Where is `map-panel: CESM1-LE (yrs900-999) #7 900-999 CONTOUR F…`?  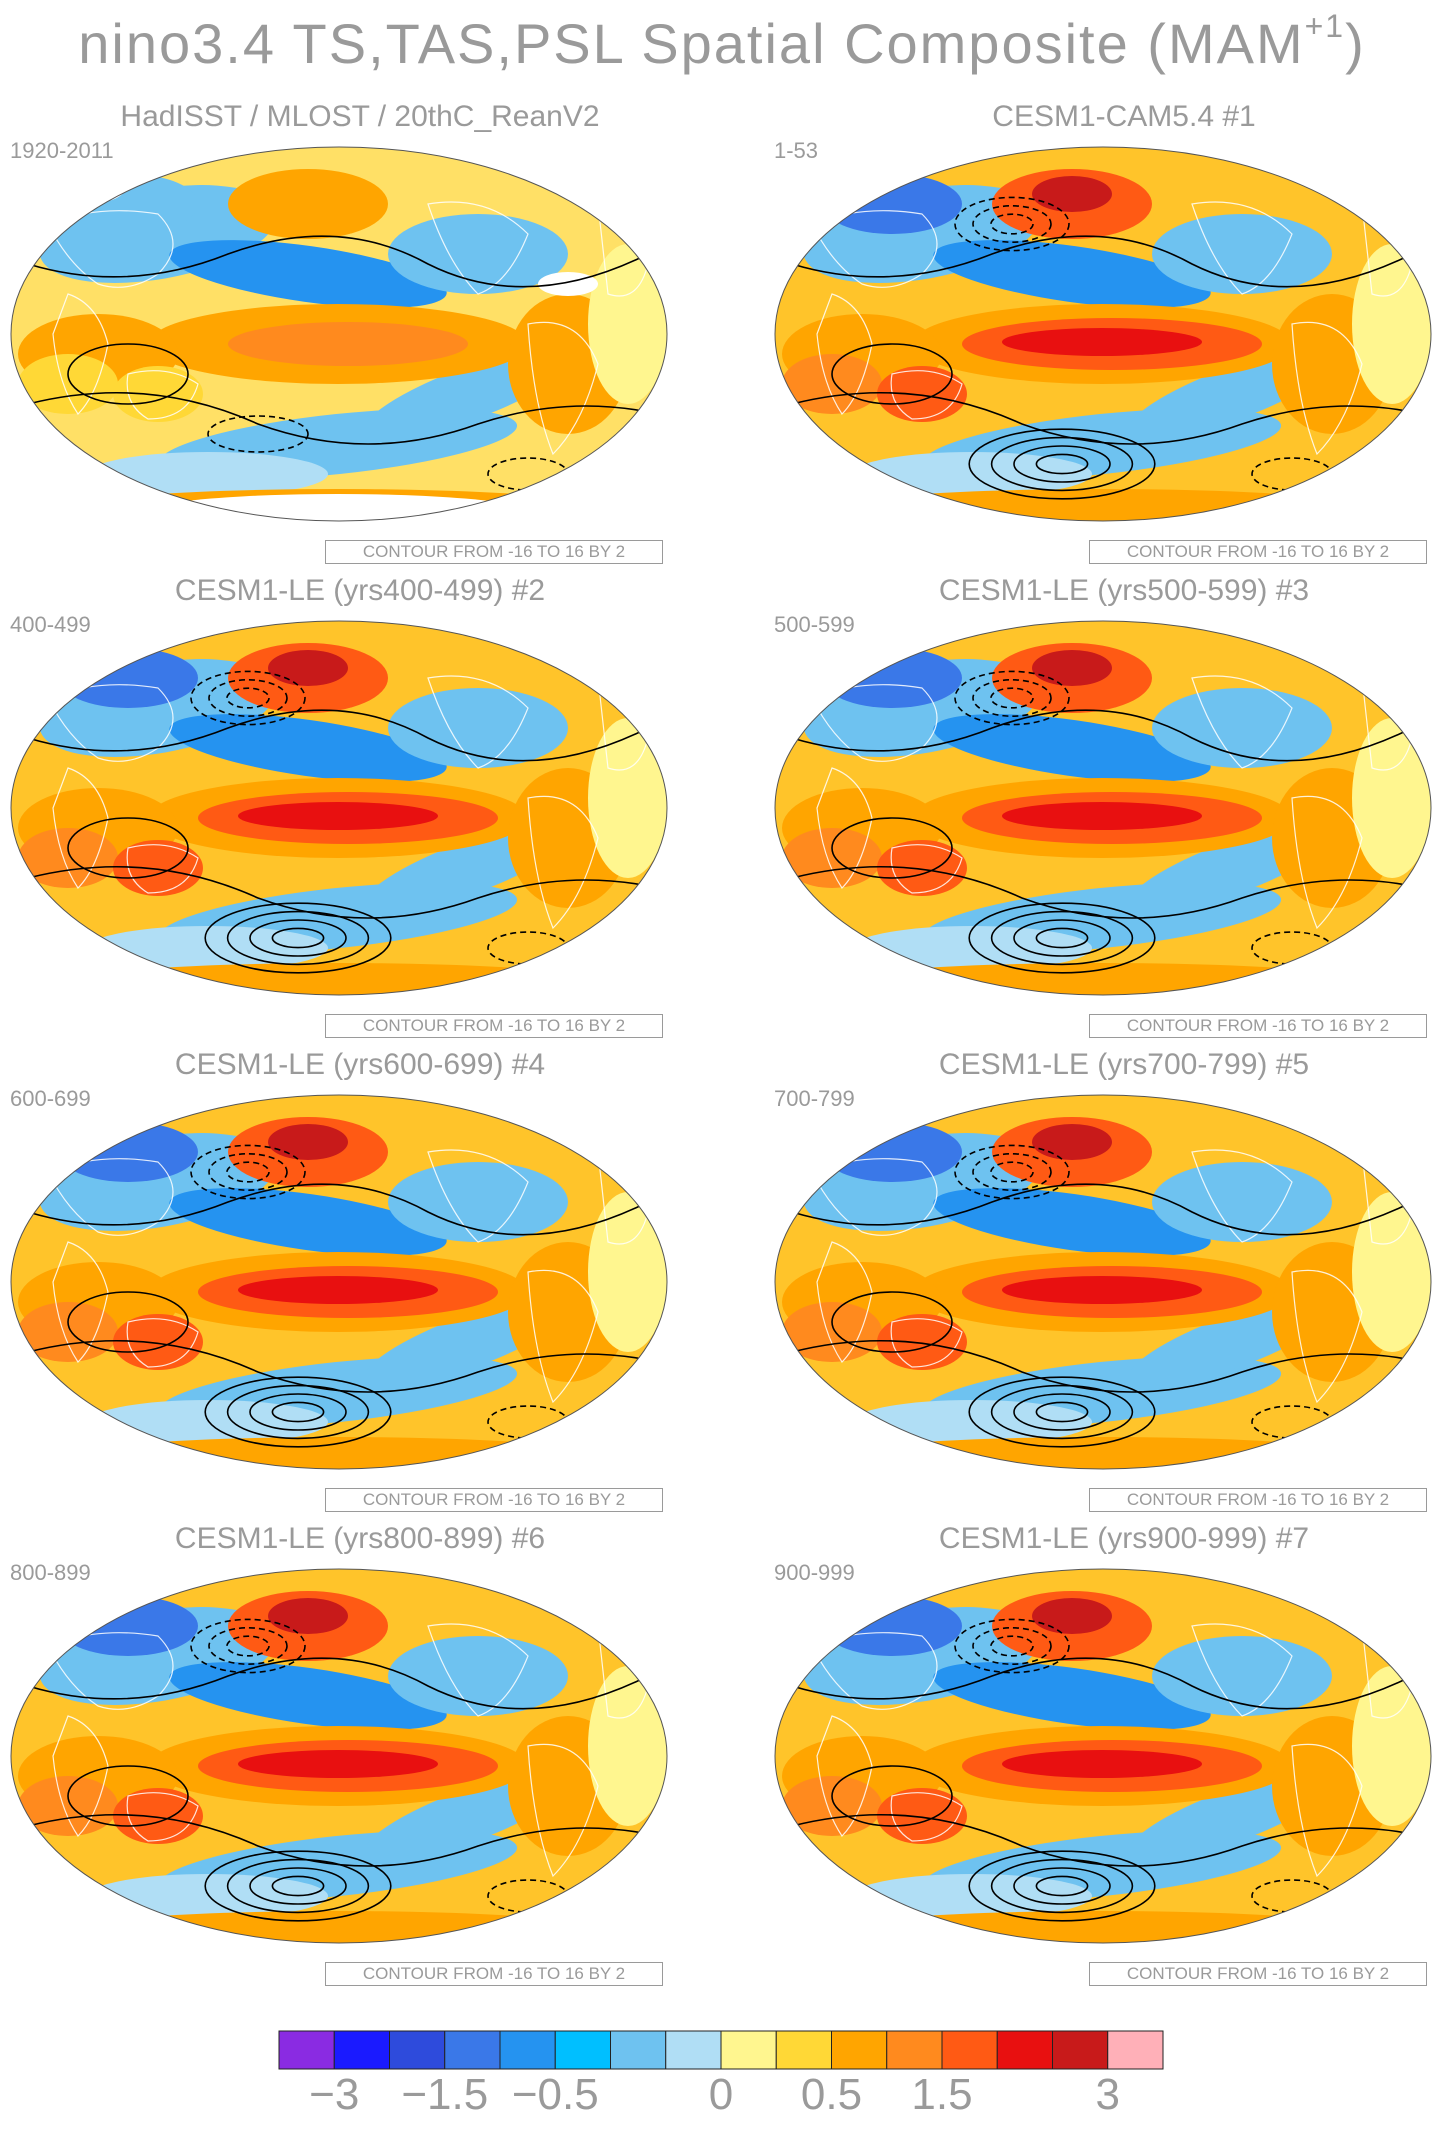 map-panel: CESM1-LE (yrs900-999) #7 900-999 CONTOUR F… is located at coordinates (1104, 1760).